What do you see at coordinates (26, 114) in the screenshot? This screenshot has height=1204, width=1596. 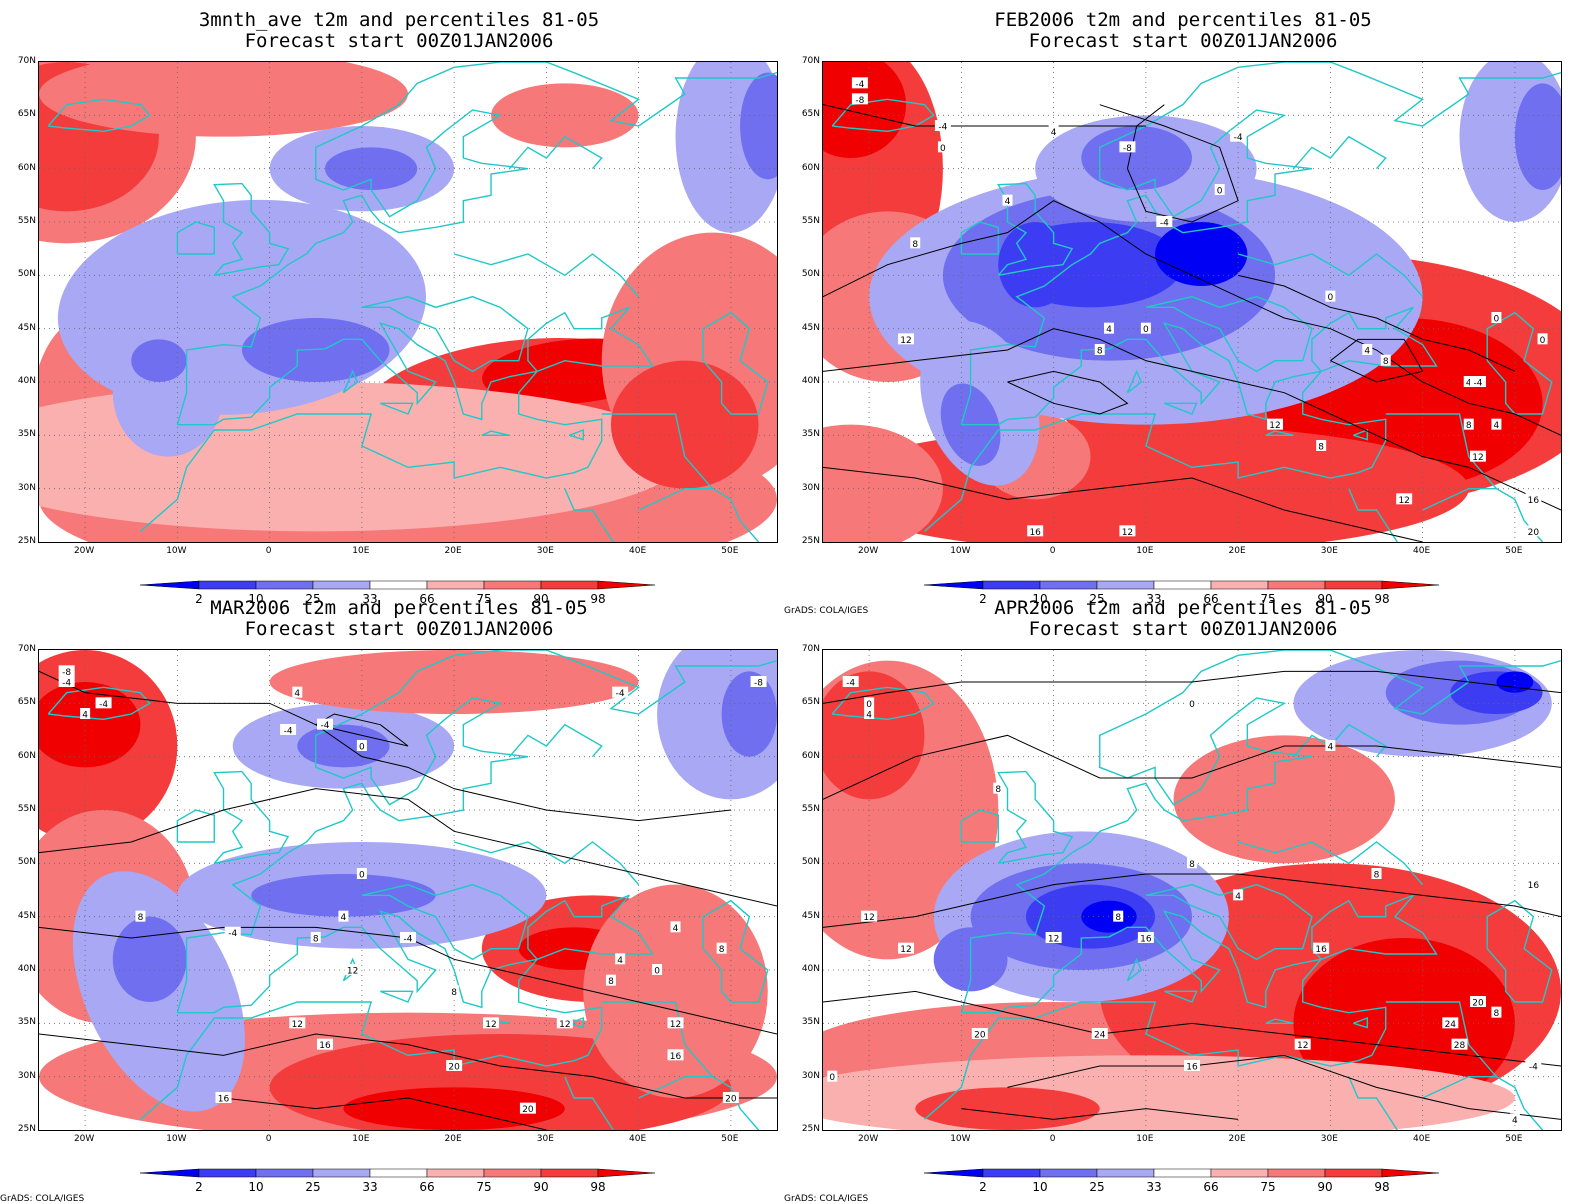 I see `lat-tick-label: 65N` at bounding box center [26, 114].